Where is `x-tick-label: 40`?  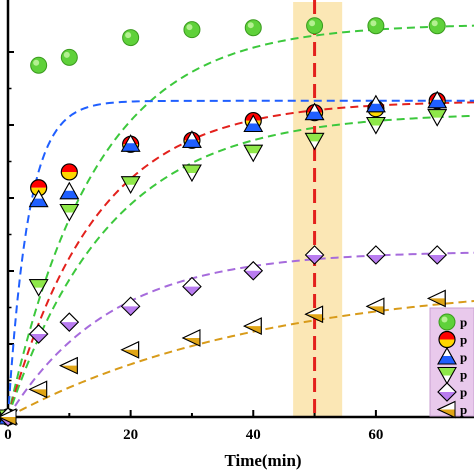 x-tick-label: 40 is located at coordinates (253, 435).